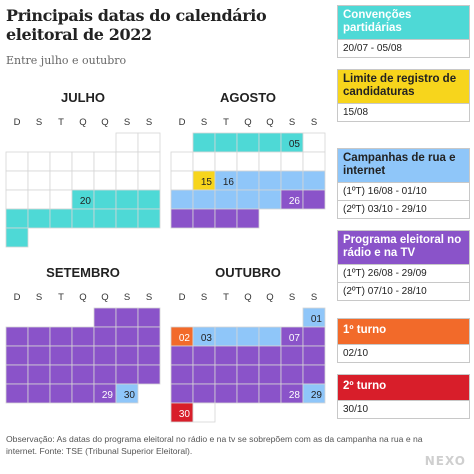 The width and height of the screenshot is (474, 474). Describe the element at coordinates (403, 31) in the screenshot. I see `legend-item-convencoes: Convenções partidárias 20/07 - 05/08` at that location.